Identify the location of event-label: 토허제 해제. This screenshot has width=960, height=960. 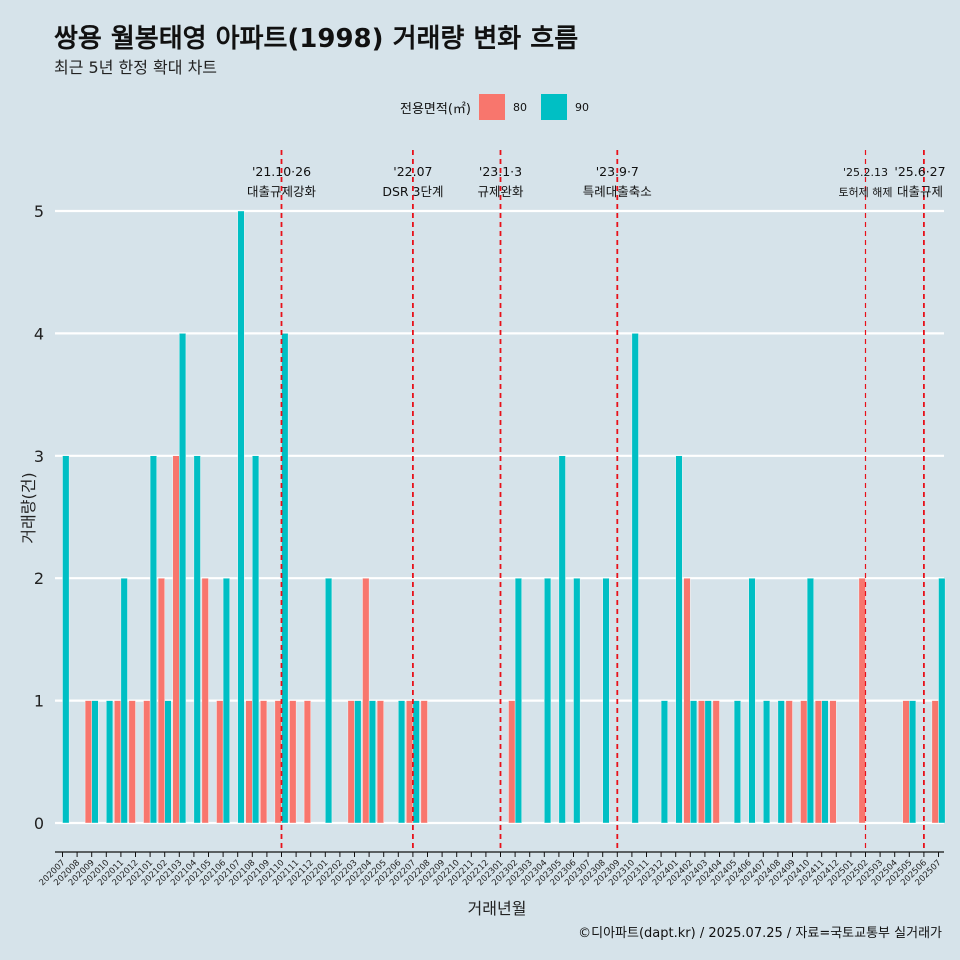
(865, 192).